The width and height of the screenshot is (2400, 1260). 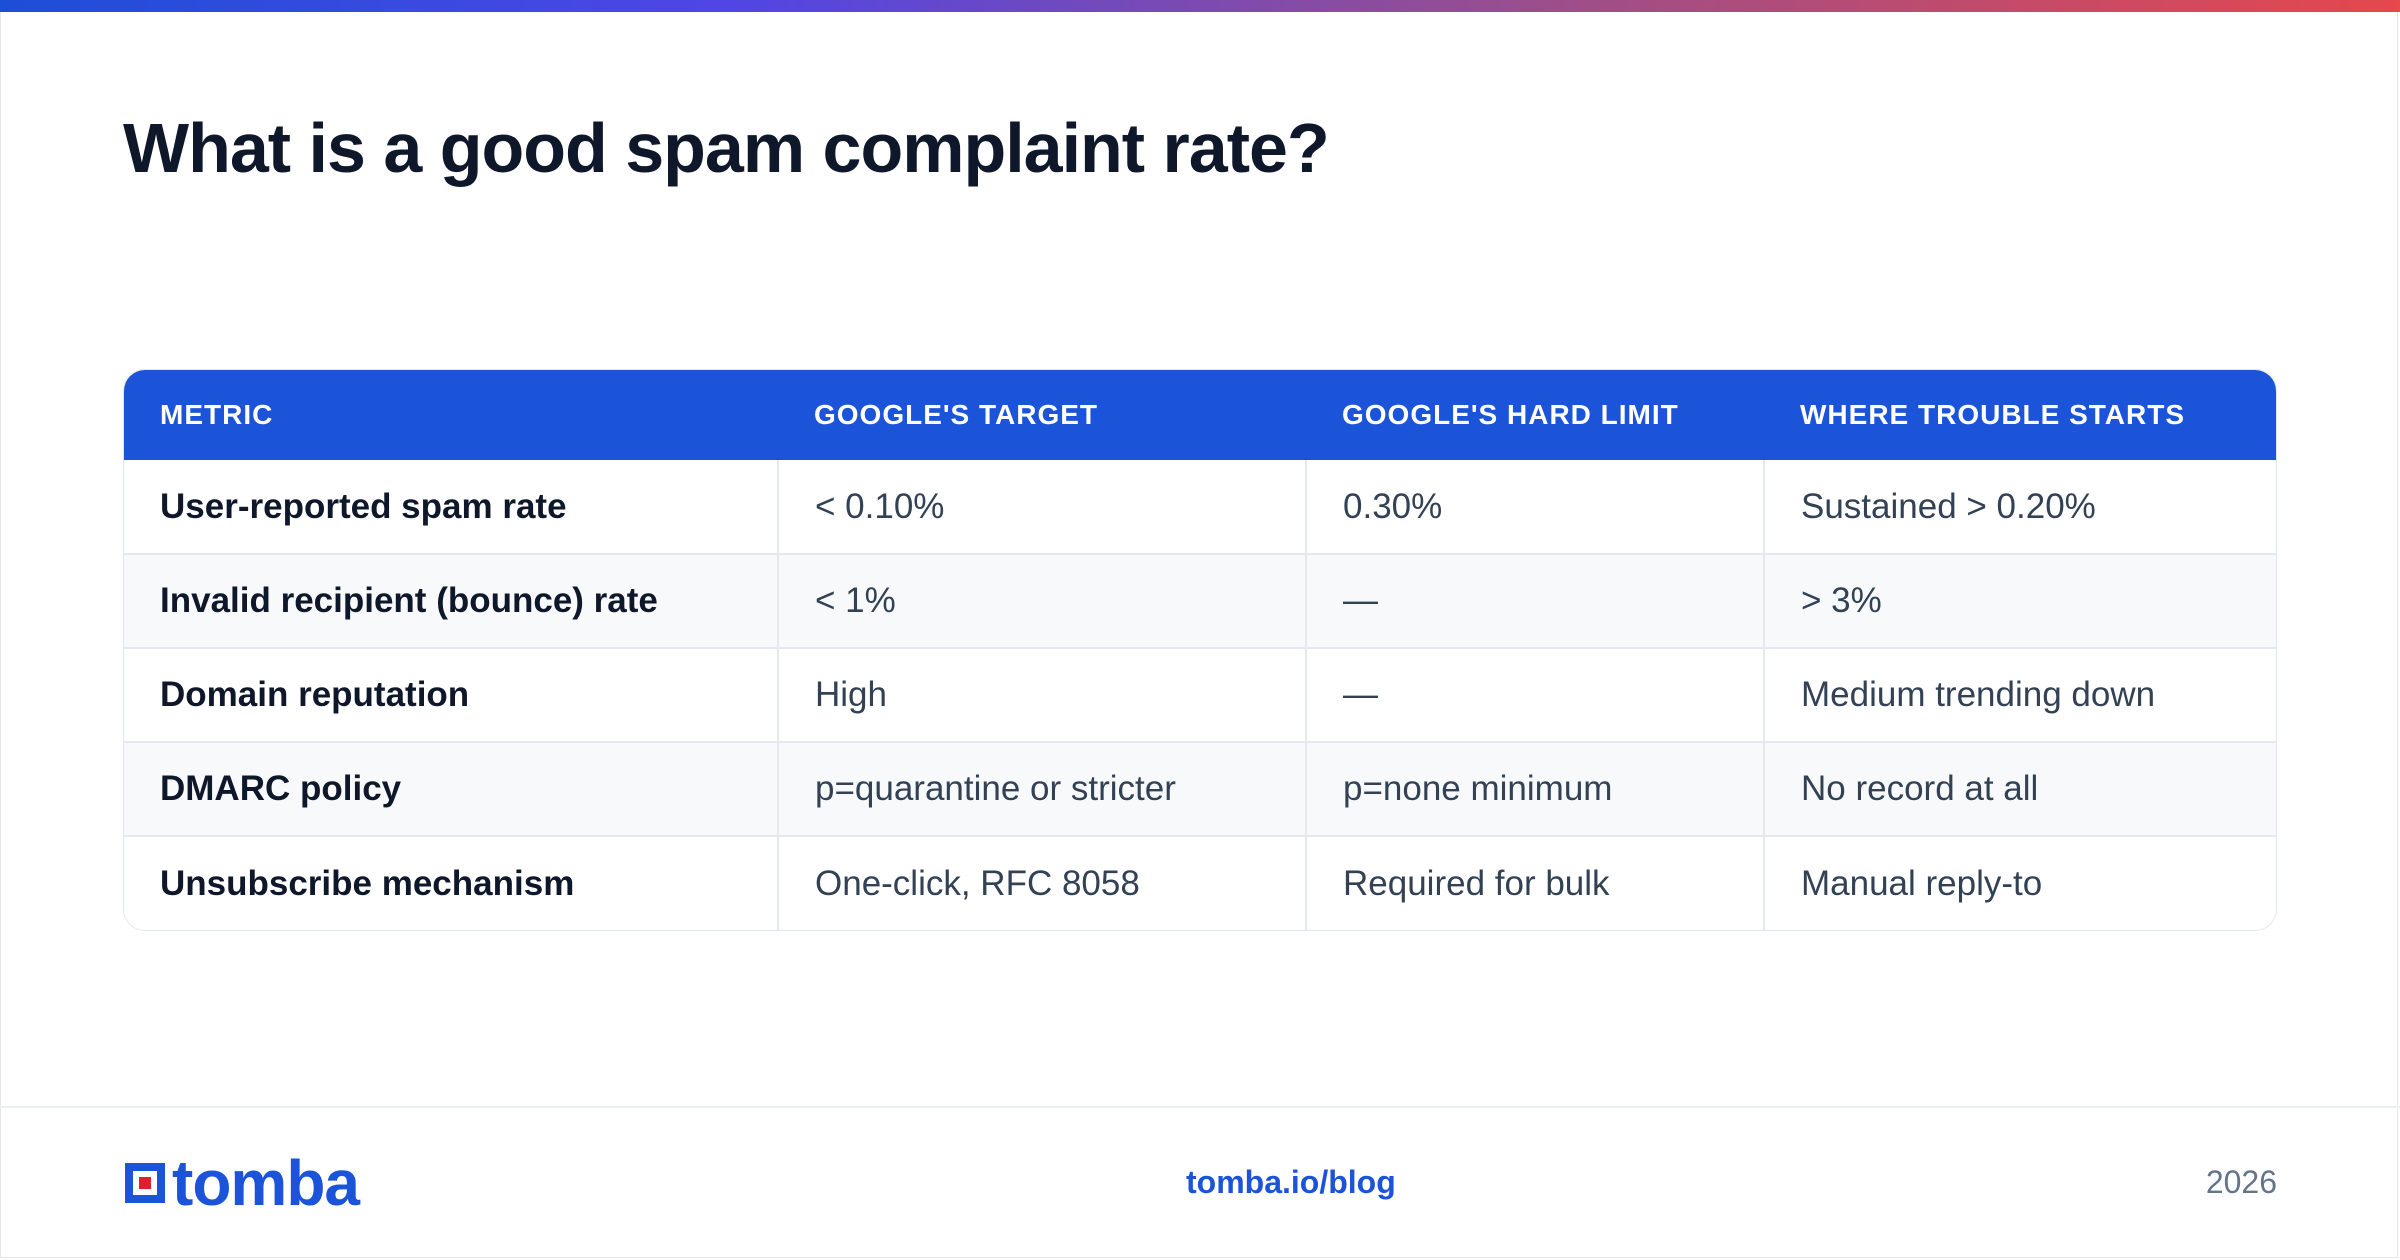 I want to click on trouble-cell: No record at all, so click(x=2019, y=788).